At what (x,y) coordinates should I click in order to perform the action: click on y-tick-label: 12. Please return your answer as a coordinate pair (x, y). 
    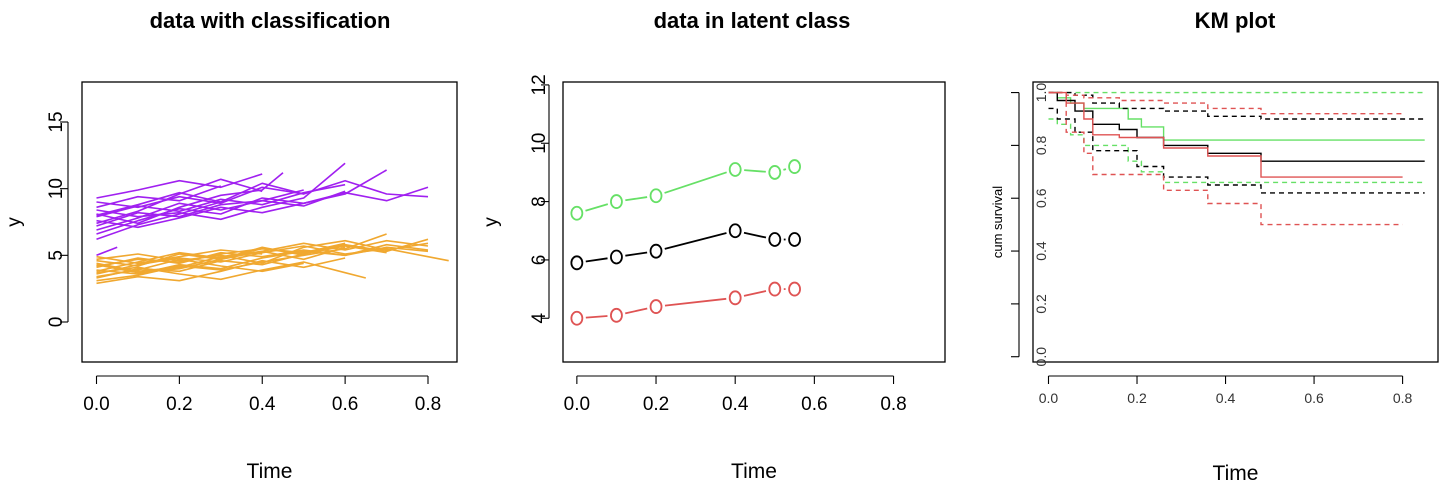
    Looking at the image, I should click on (539, 84).